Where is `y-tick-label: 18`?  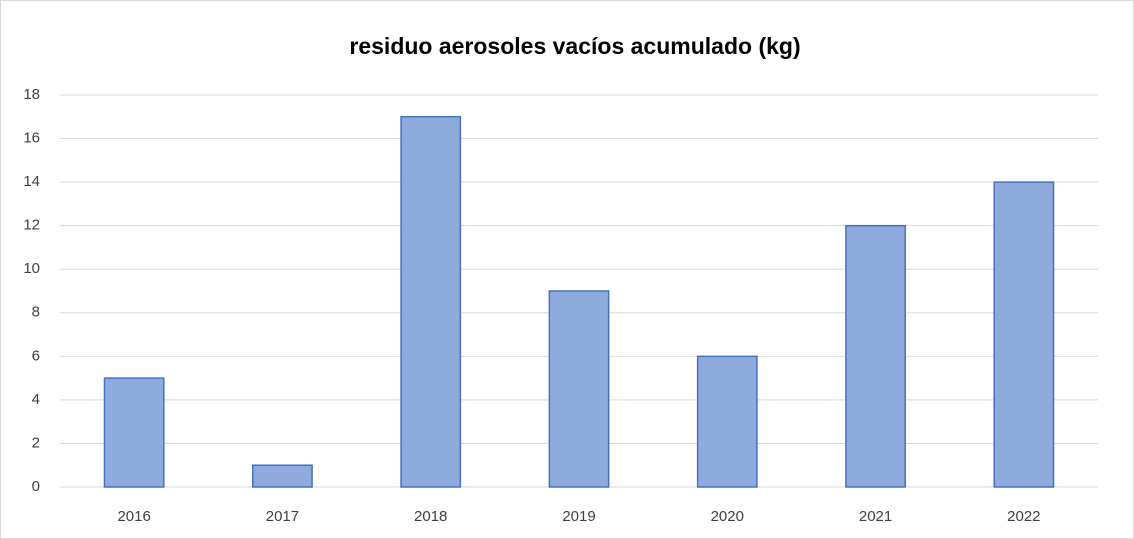 y-tick-label: 18 is located at coordinates (31, 94).